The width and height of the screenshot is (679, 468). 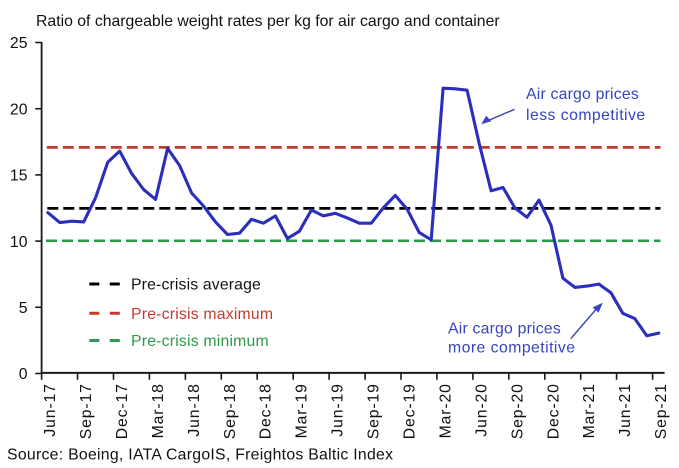 I want to click on svg-text: more competitive, so click(x=511, y=348).